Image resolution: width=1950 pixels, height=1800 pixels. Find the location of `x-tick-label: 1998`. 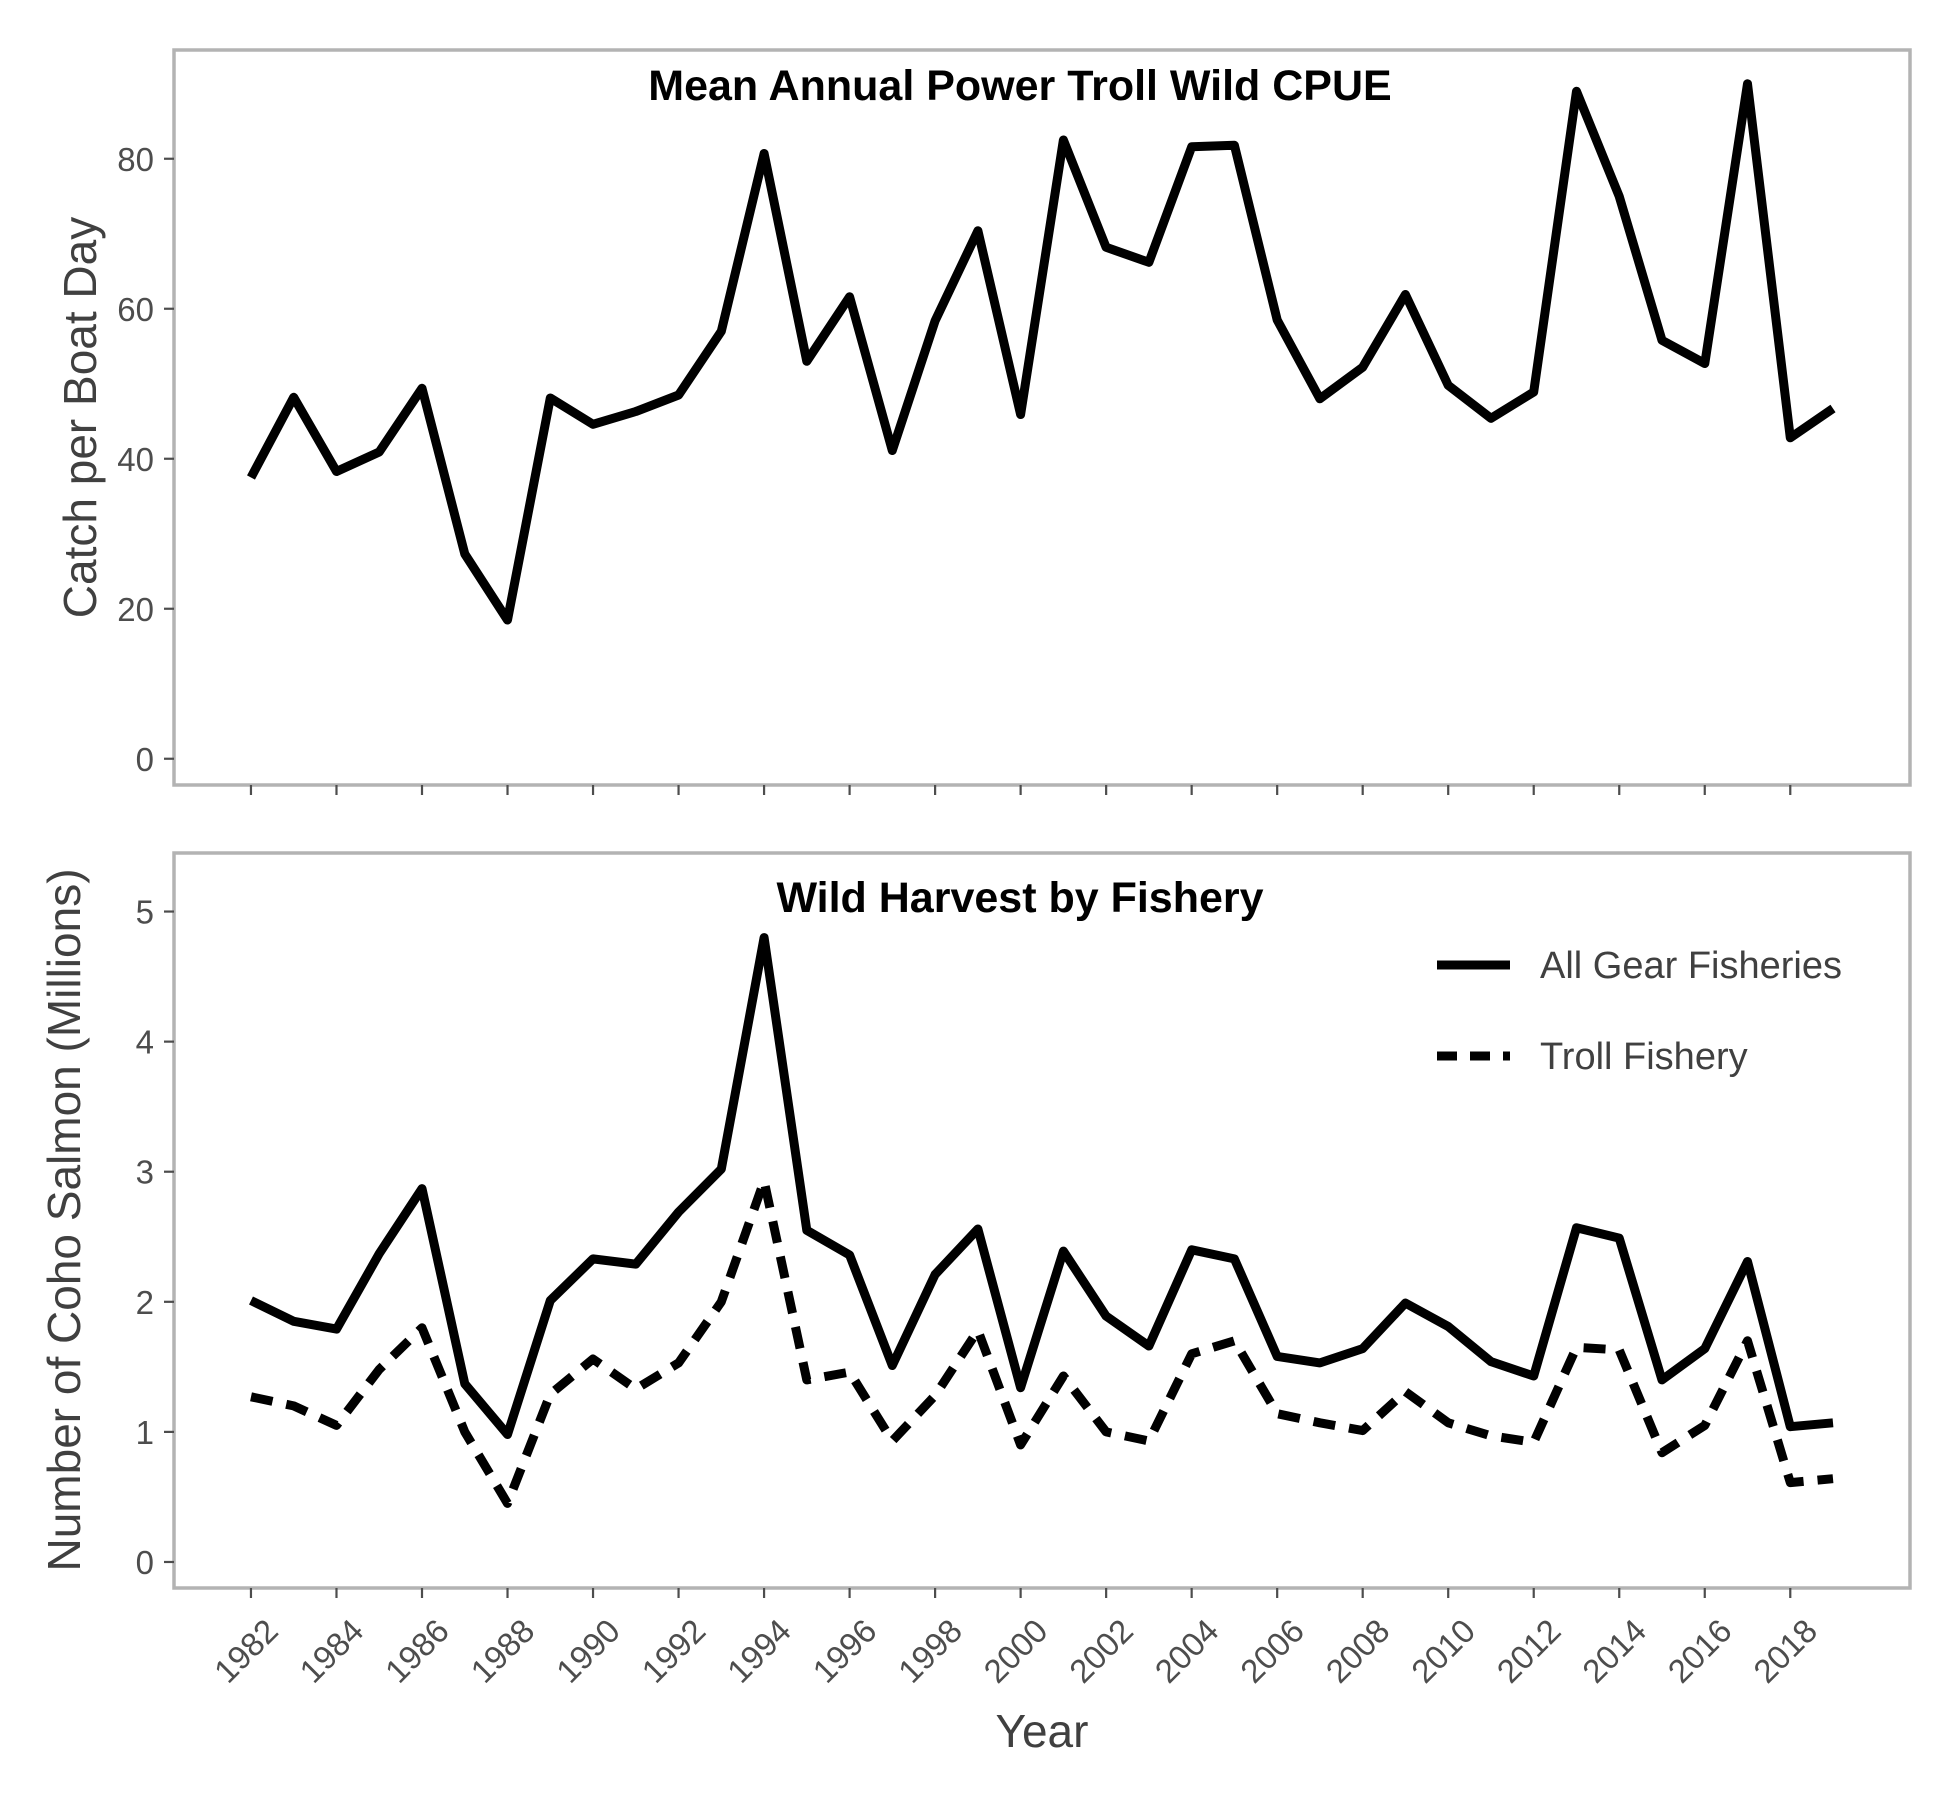

x-tick-label: 1998 is located at coordinates (930, 1651).